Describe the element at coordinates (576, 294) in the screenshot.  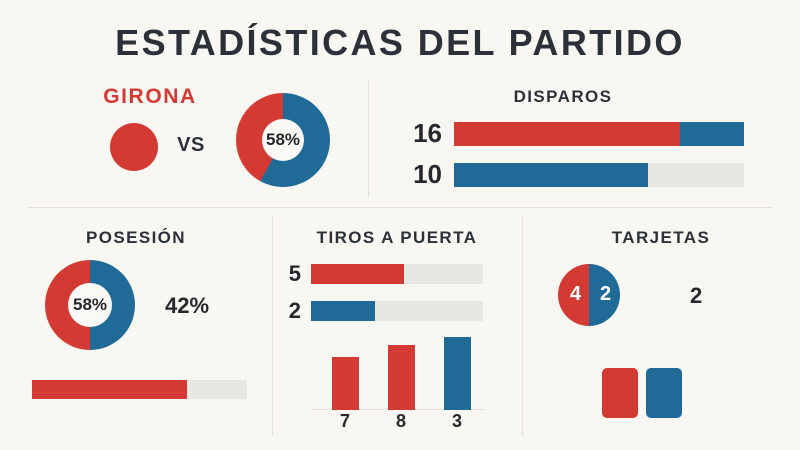
I see `cards-left-value: 4` at that location.